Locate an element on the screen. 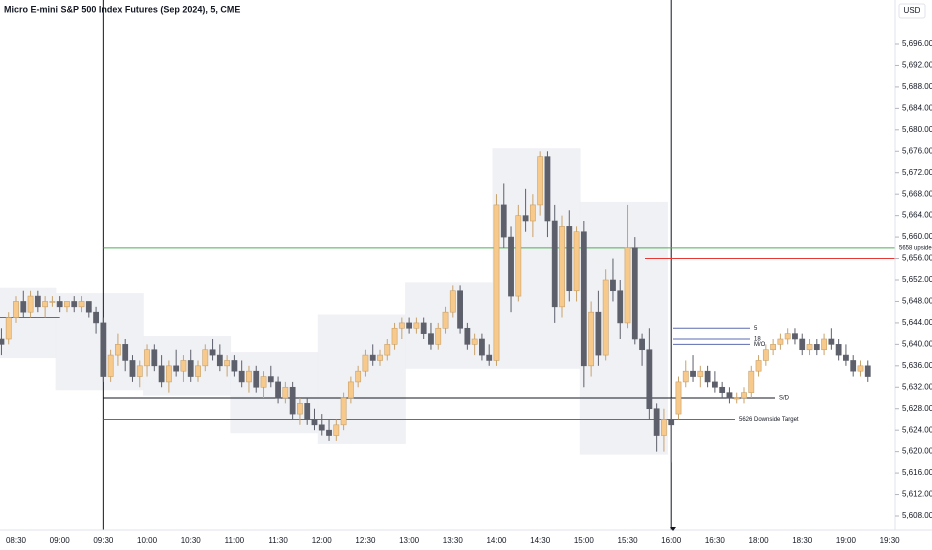 The height and width of the screenshot is (550, 932). y-tick-label: 5,636.00 is located at coordinates (917, 365).